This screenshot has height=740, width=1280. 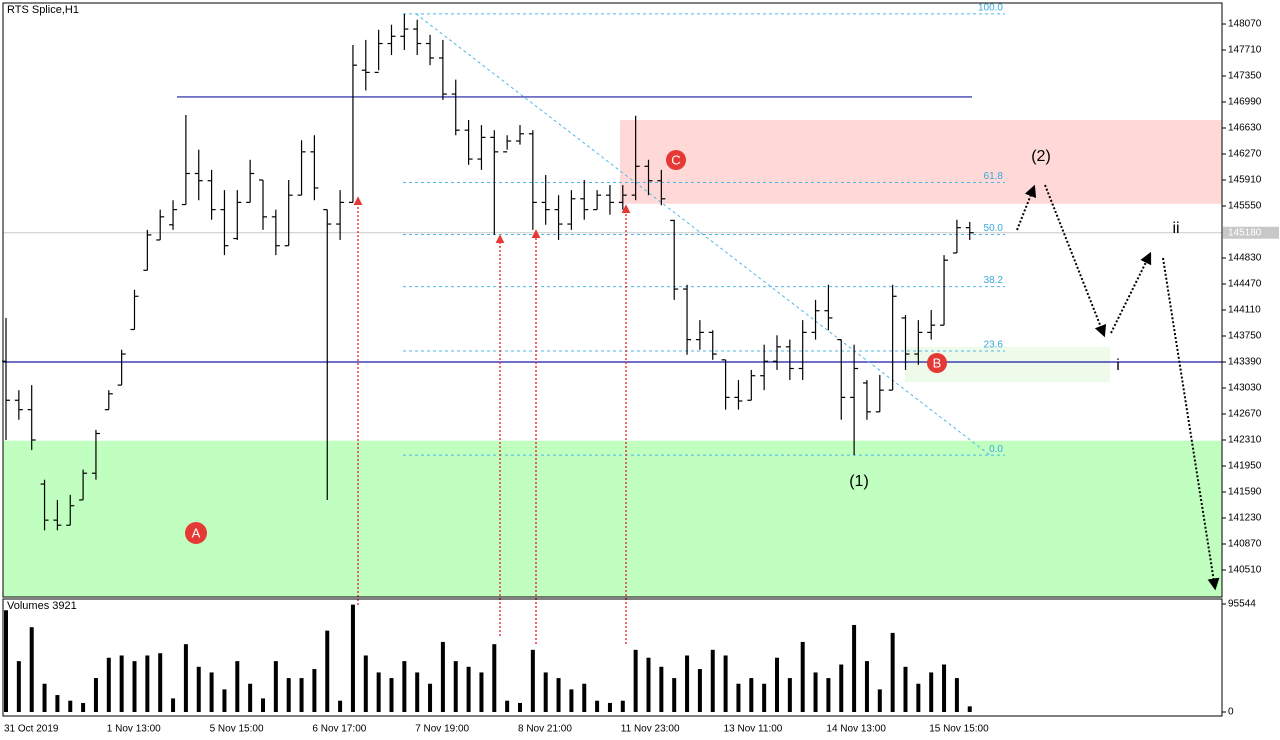 I want to click on x-tick-label: 11 Nov 23:00, so click(x=650, y=729).